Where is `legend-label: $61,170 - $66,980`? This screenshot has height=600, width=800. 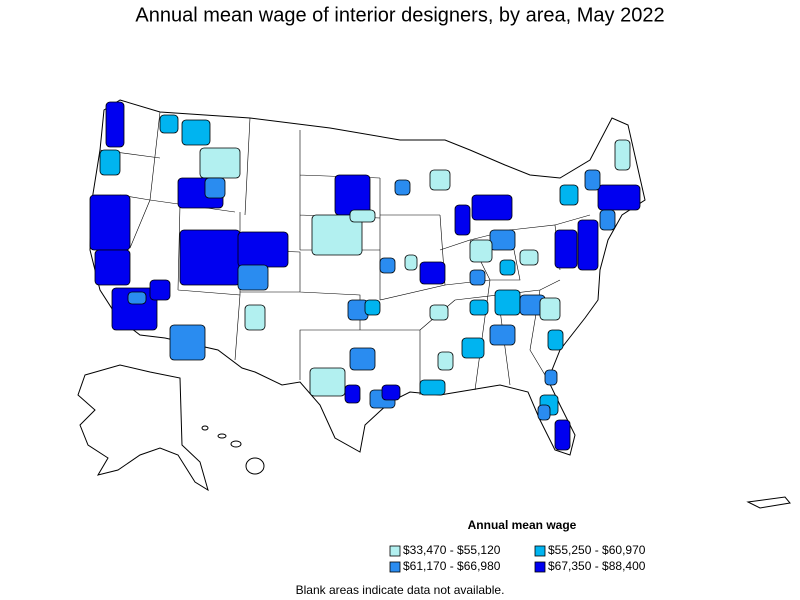
legend-label: $61,170 - $66,980 is located at coordinates (452, 566).